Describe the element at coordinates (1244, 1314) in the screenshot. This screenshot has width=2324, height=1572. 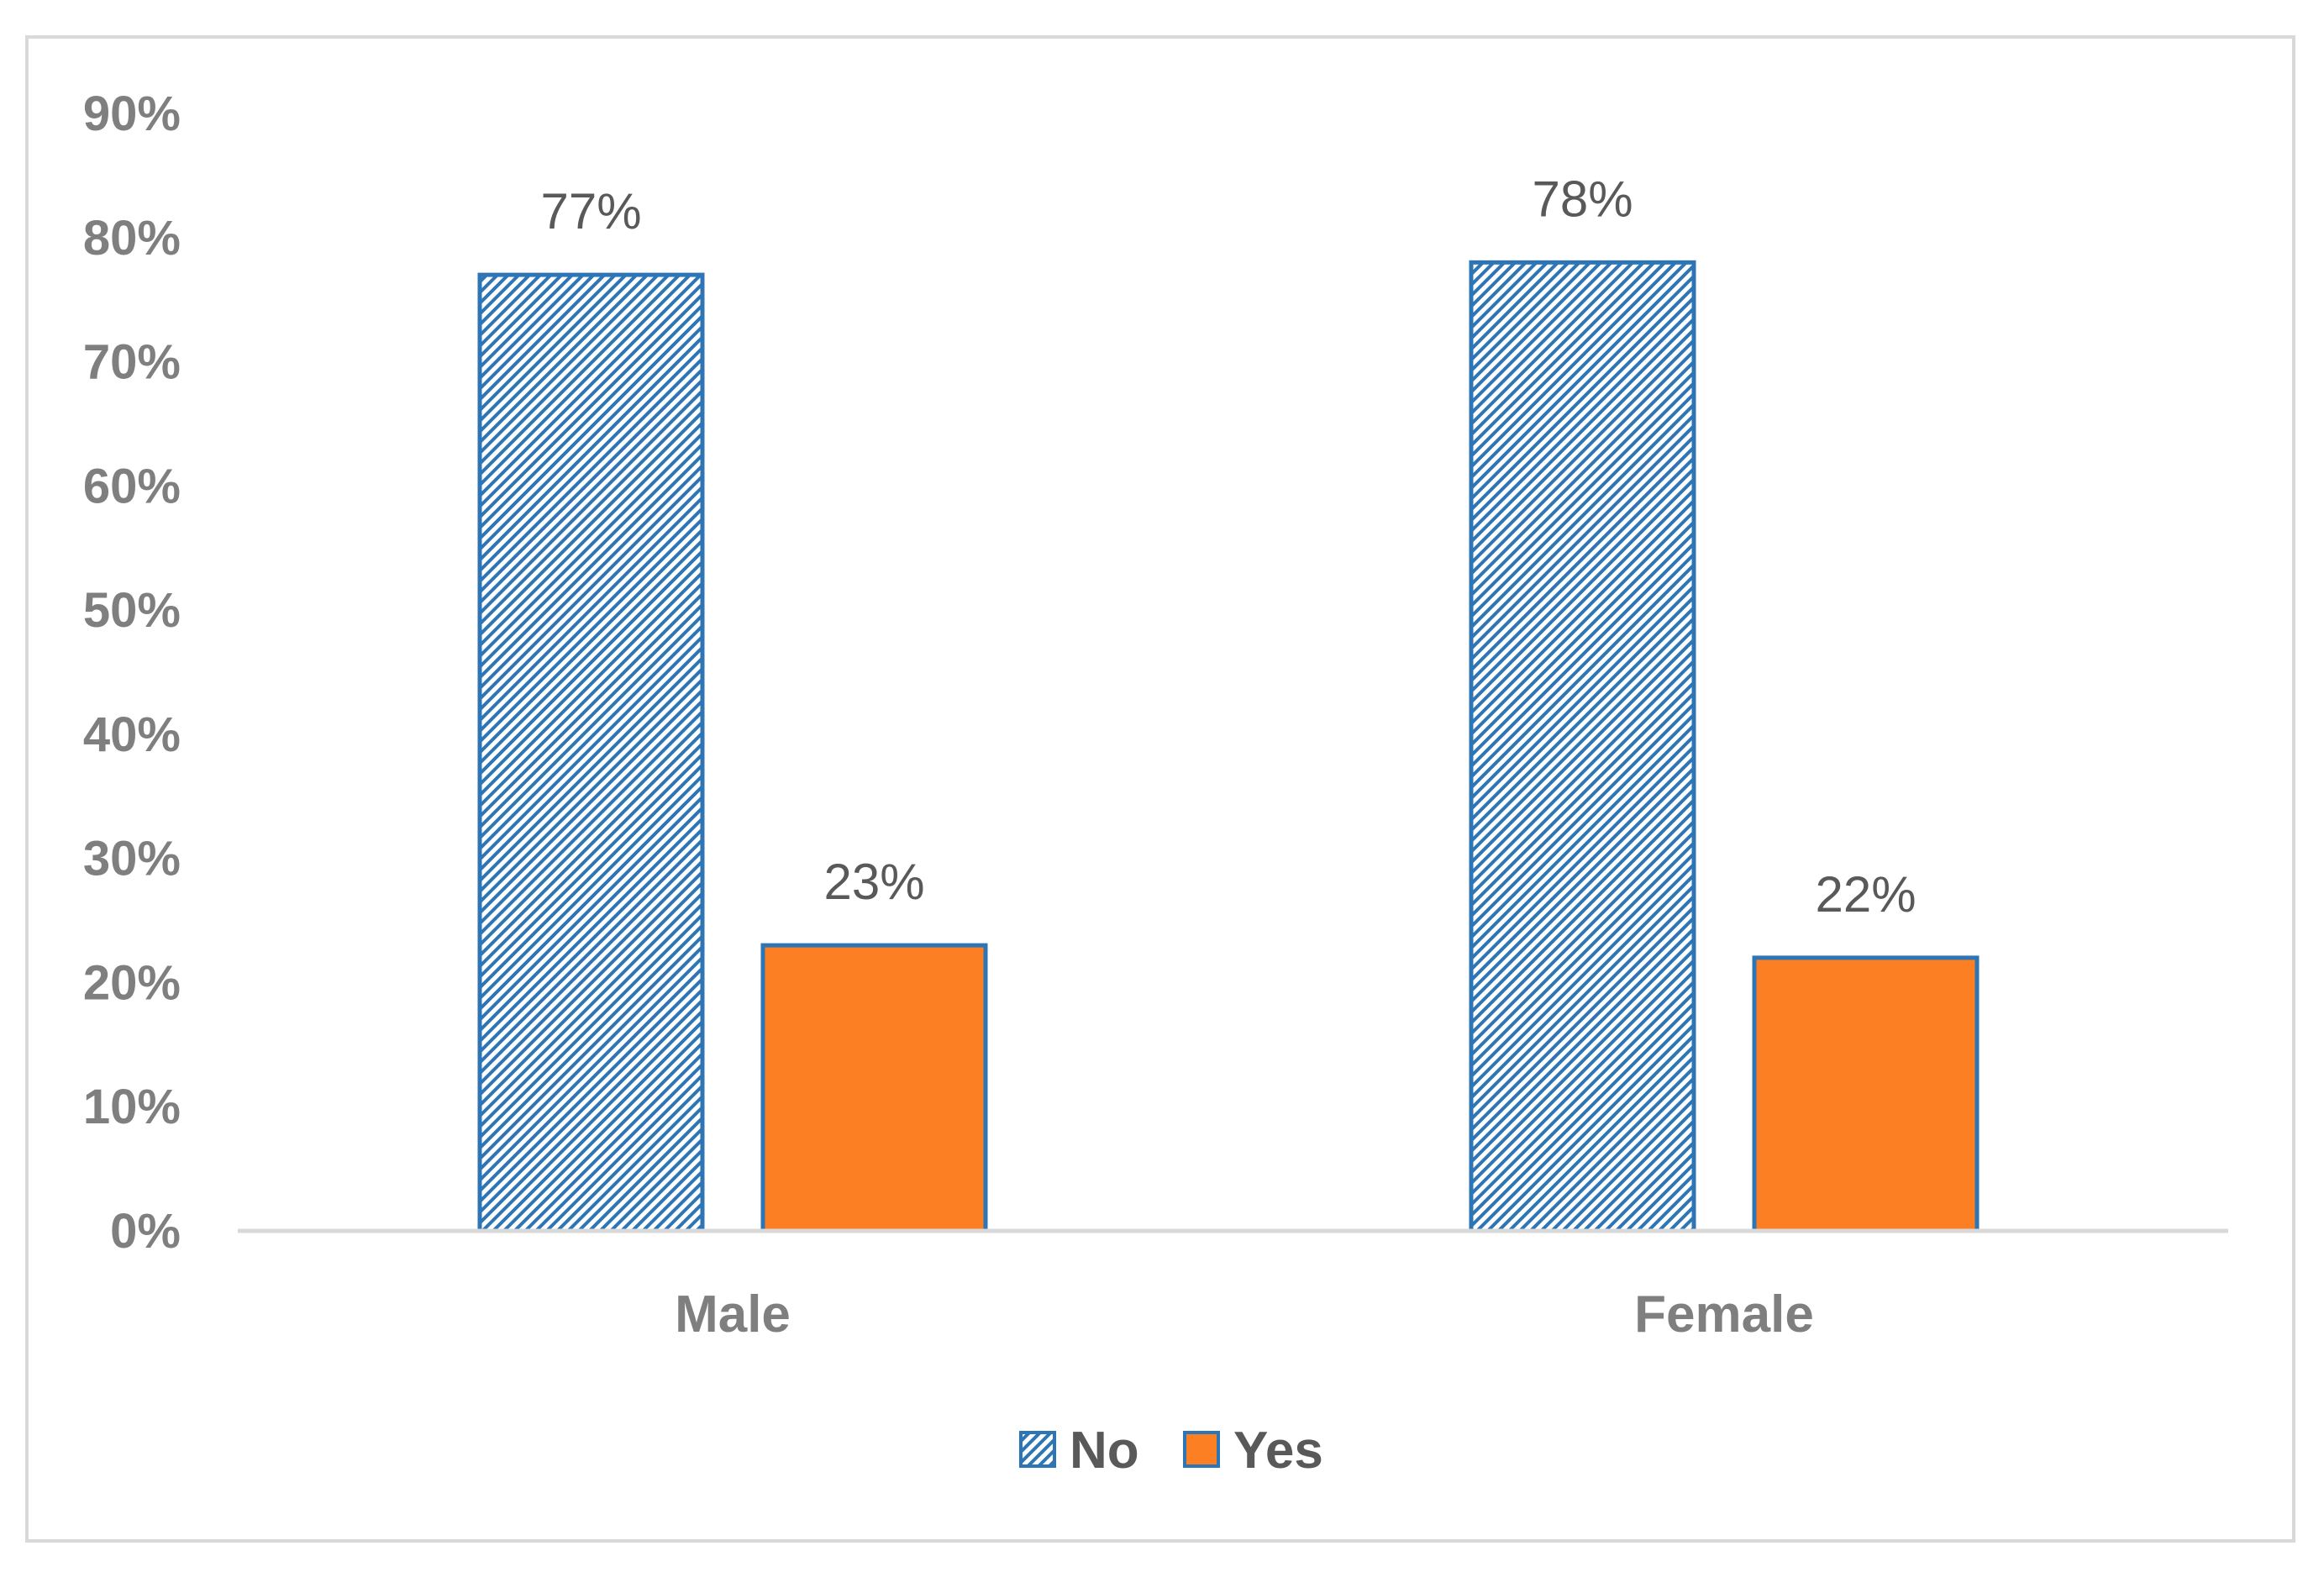
I see `x-axis-tick-labels: Male Female` at that location.